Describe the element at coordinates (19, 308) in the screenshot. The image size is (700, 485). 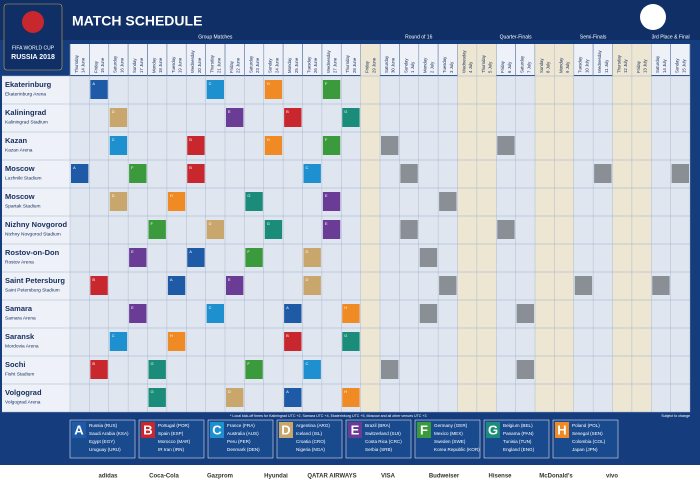
I see `city: Samara` at that location.